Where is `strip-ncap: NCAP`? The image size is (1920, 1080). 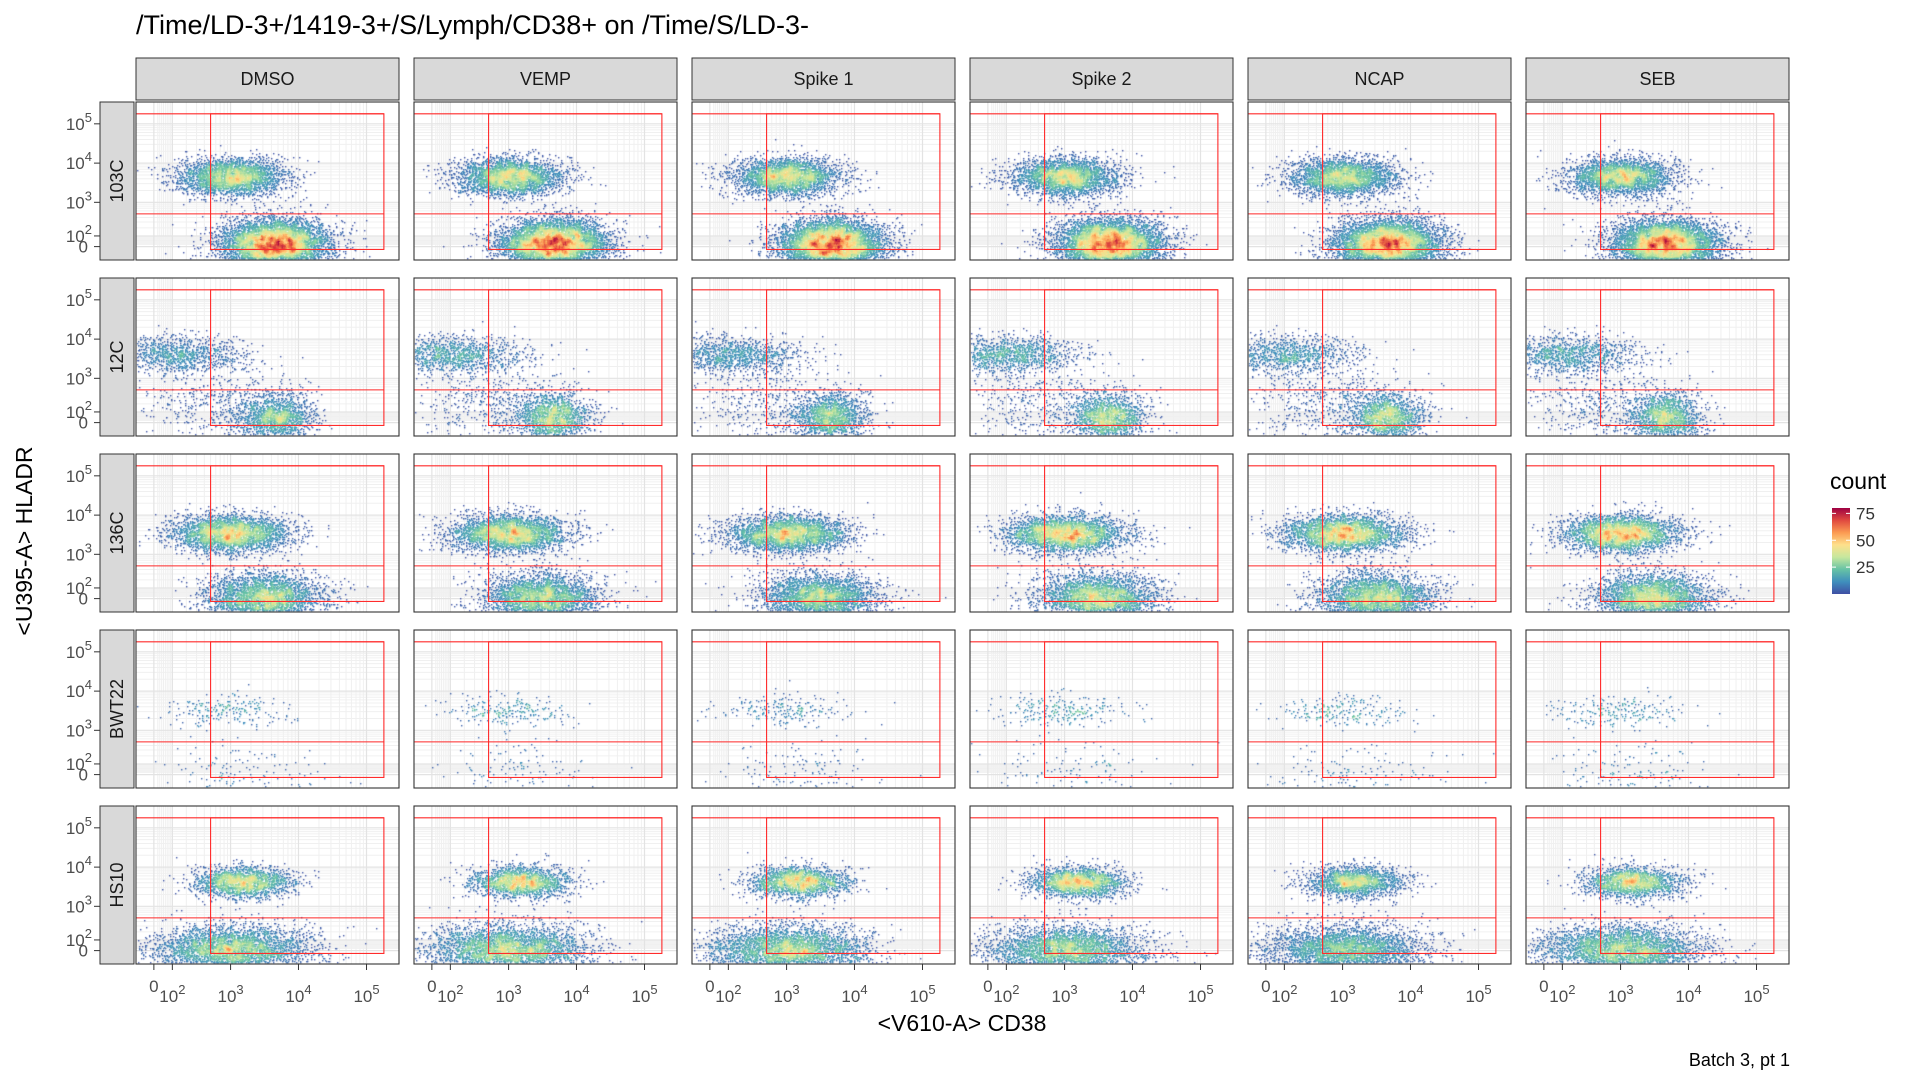
strip-ncap: NCAP is located at coordinates (1379, 79).